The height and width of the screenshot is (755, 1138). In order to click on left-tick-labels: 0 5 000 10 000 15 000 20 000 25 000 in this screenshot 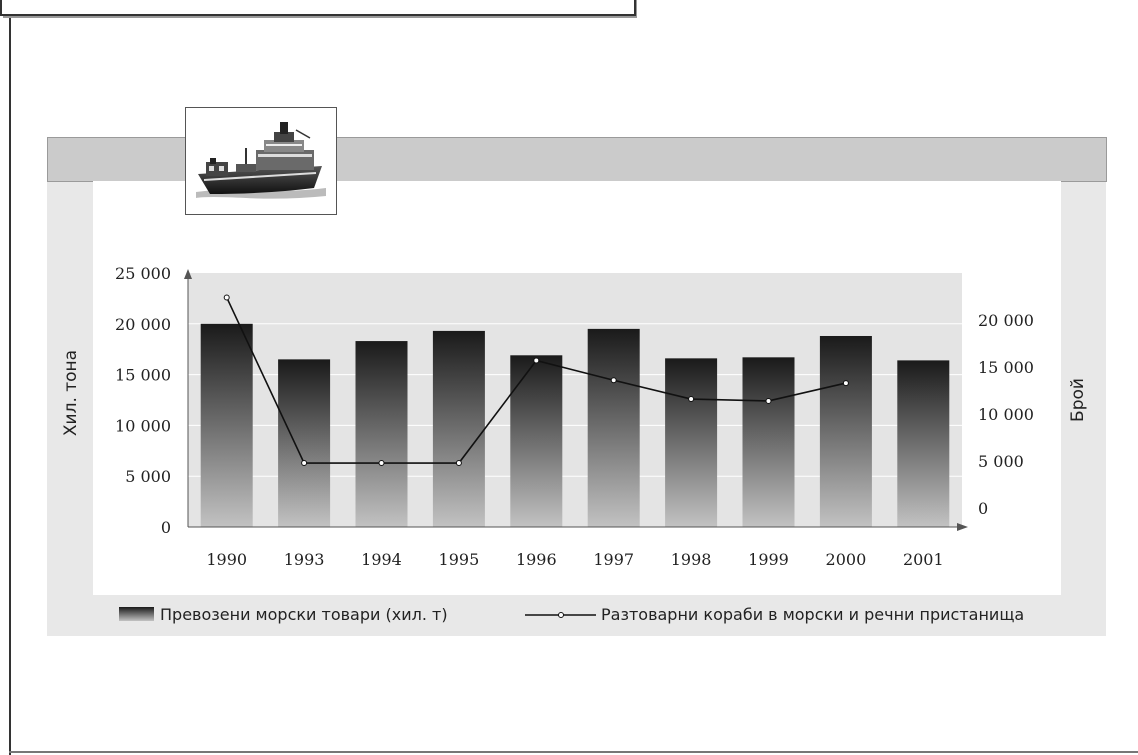, I will do `click(143, 400)`.